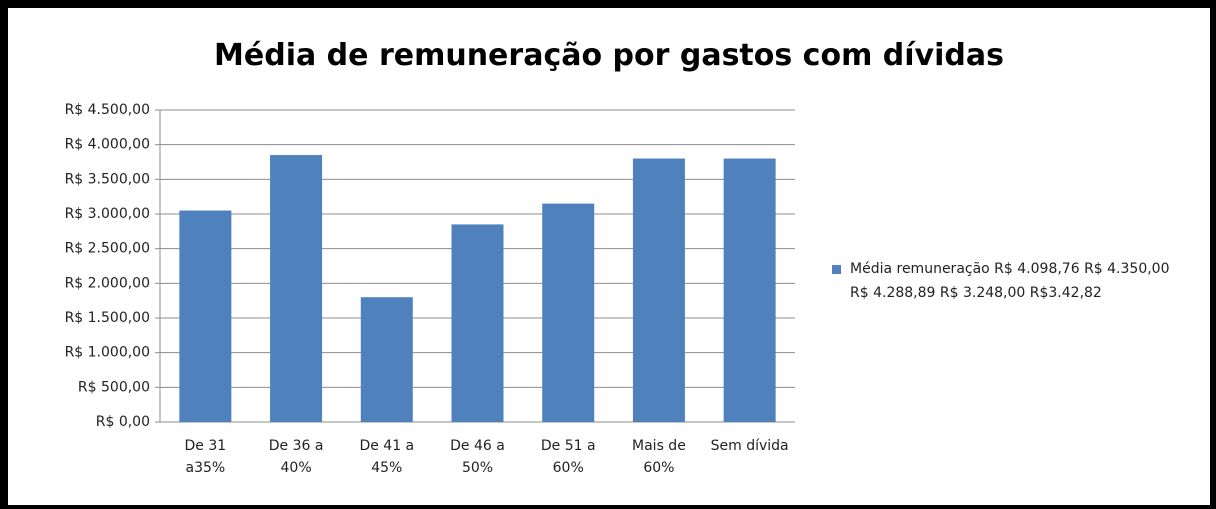 This screenshot has height=509, width=1216. Describe the element at coordinates (659, 457) in the screenshot. I see `x-tick-label: Mais de 60%` at that location.